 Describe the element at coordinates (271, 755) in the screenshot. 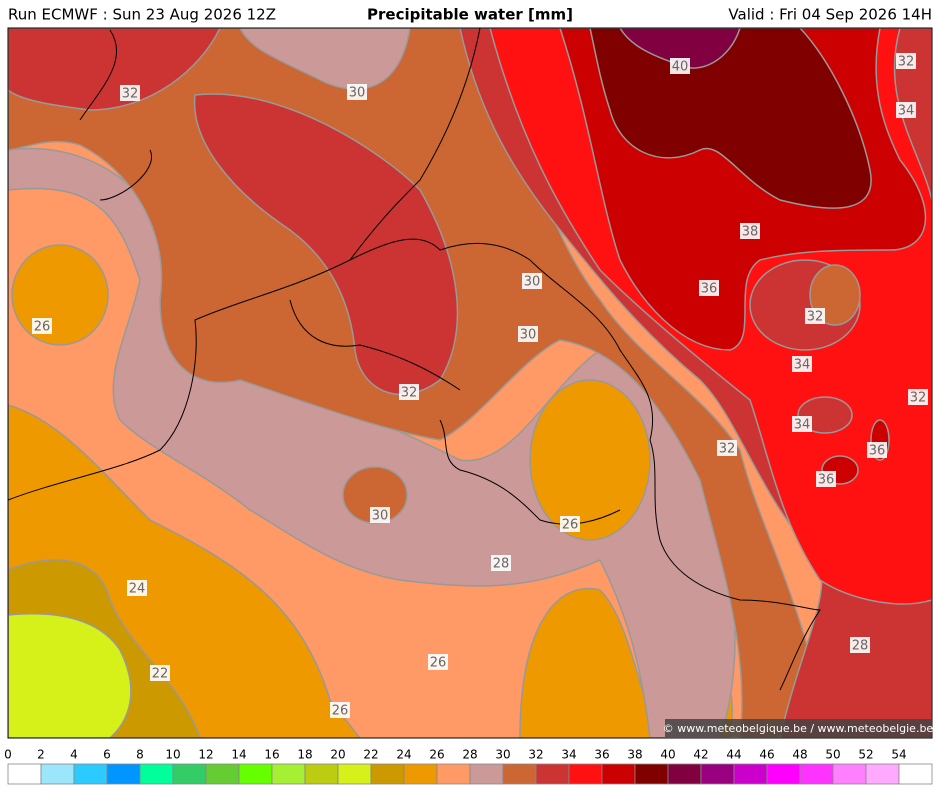

I see `colorbar-tick-label: 16` at that location.